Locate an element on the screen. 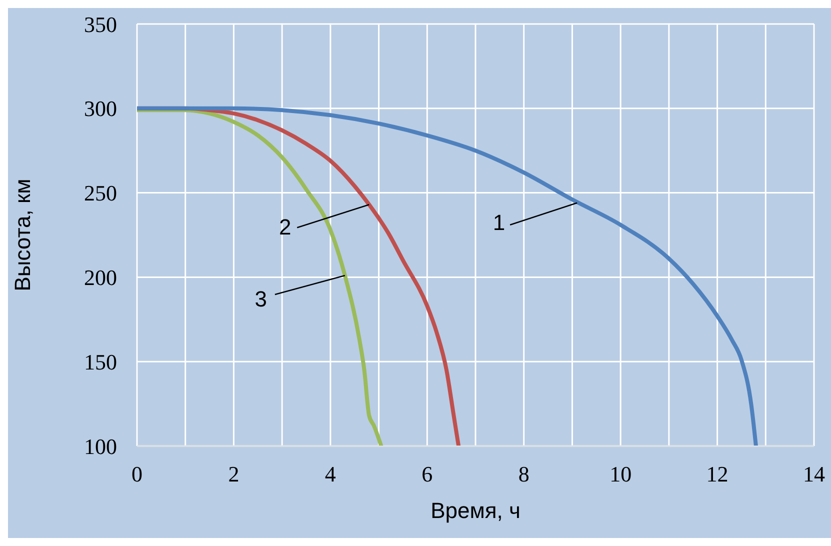 The height and width of the screenshot is (546, 831). y-tick-label: 100 is located at coordinates (100, 446).